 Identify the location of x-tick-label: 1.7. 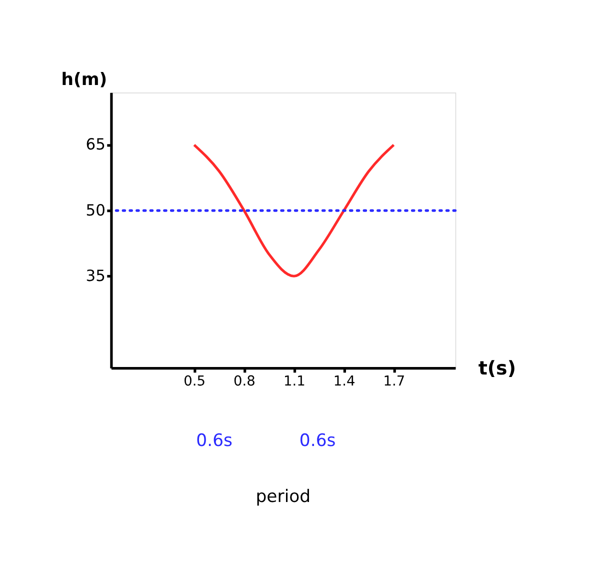
(394, 382).